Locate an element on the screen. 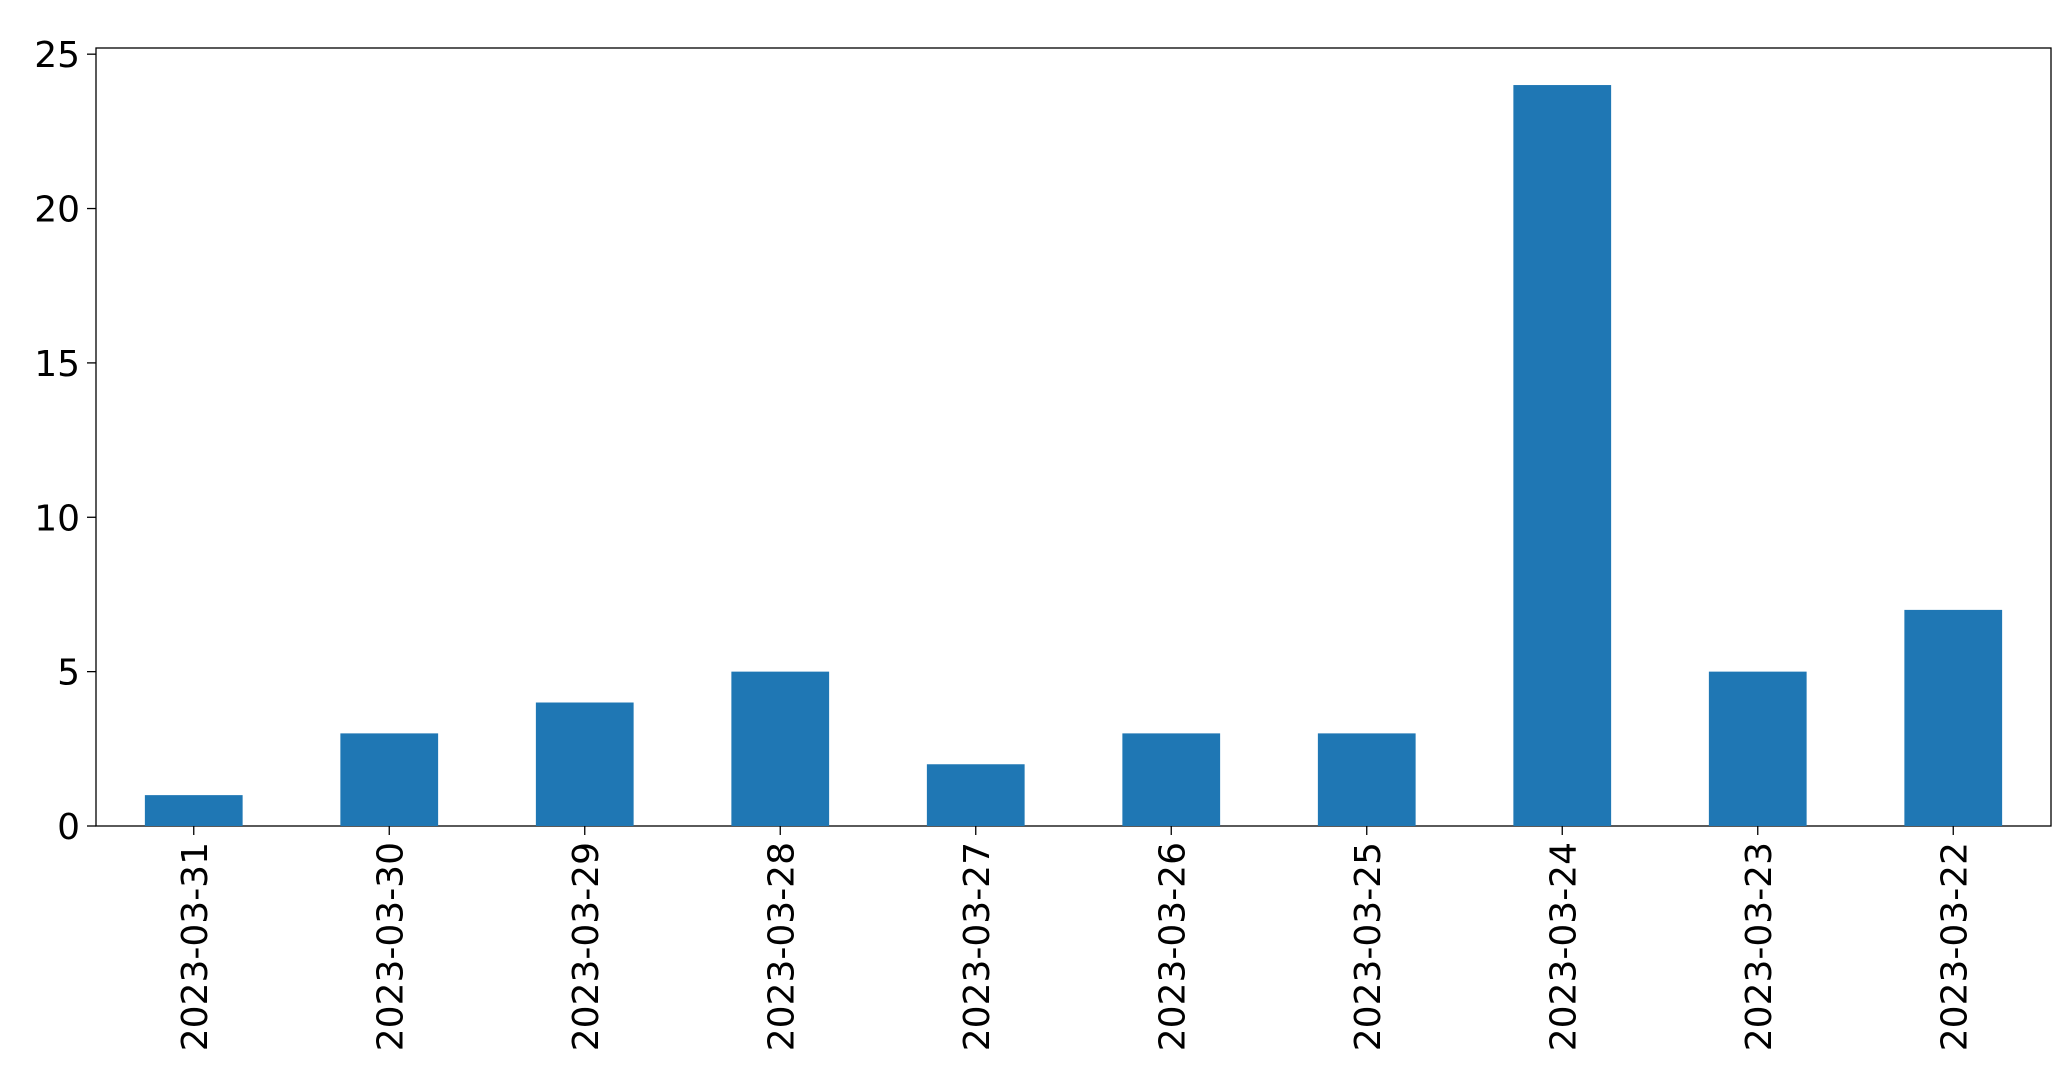  x-tick-label: 2023-03-25 is located at coordinates (1368, 946).